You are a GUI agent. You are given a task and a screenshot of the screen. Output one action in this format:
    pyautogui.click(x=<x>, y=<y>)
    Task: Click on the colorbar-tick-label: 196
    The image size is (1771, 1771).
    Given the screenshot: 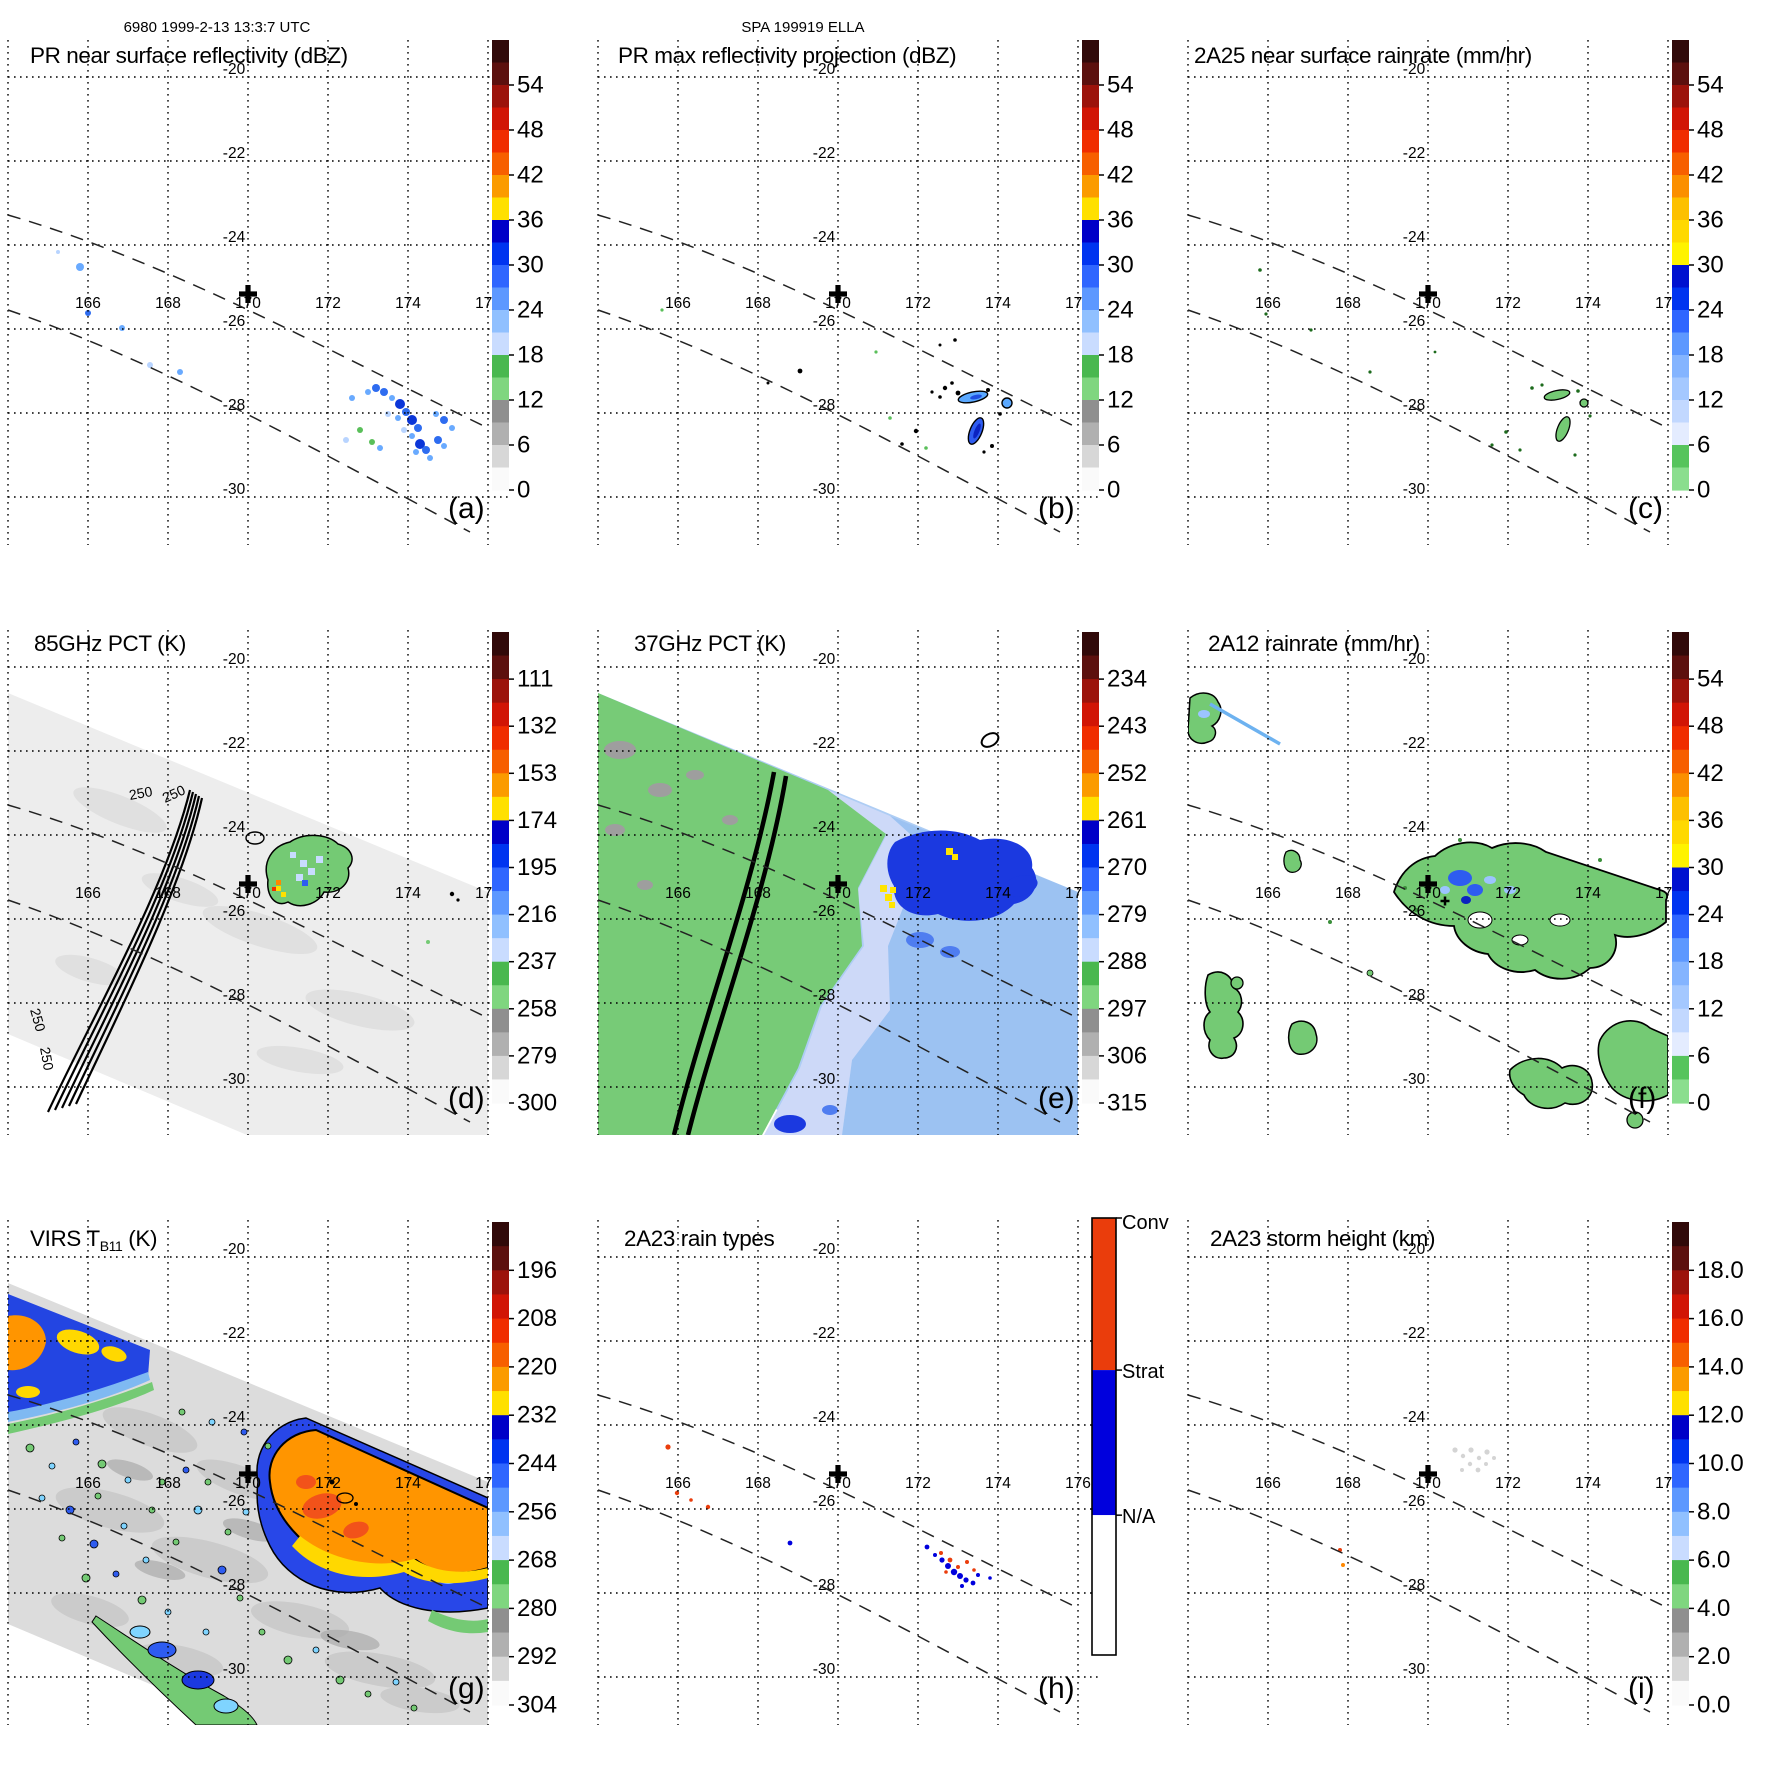 What is the action you would take?
    pyautogui.click(x=537, y=1270)
    